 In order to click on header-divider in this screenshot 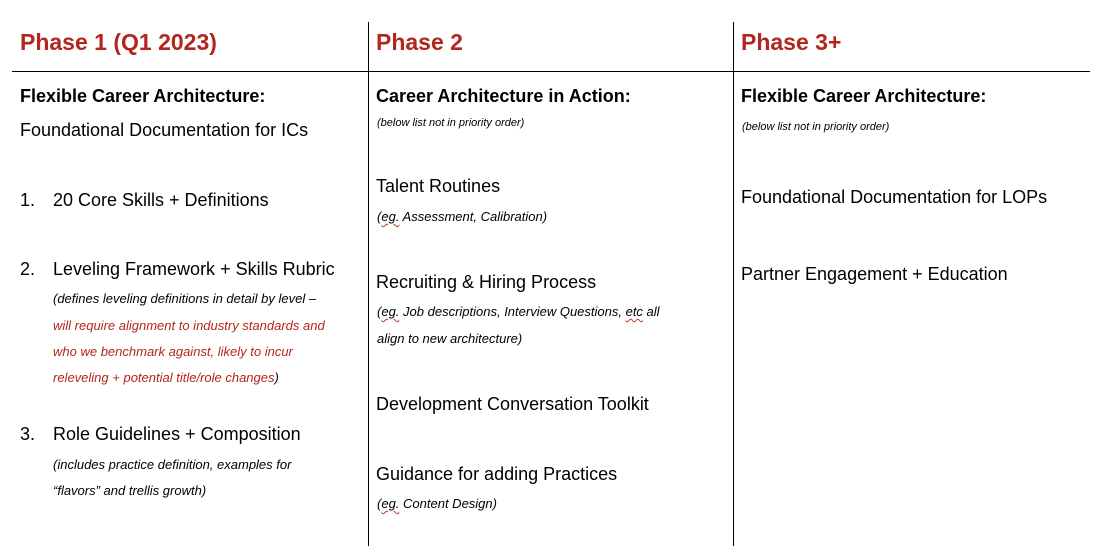, I will do `click(551, 71)`.